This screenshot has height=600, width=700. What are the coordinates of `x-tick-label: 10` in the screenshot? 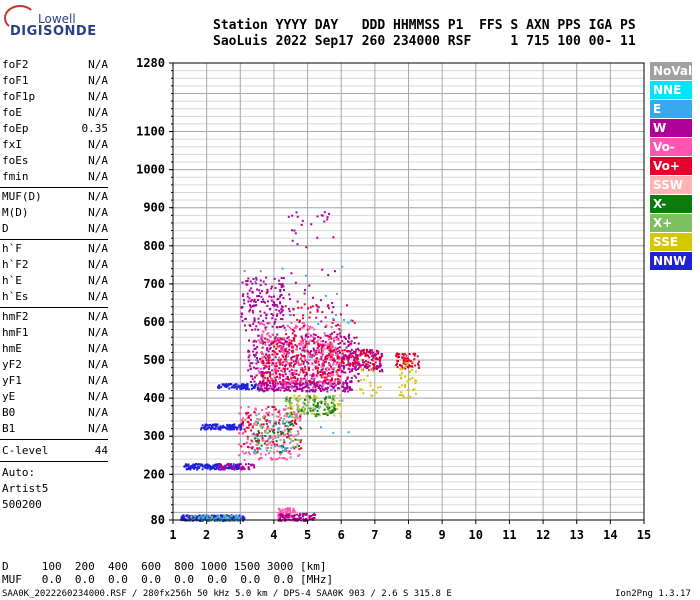 It's located at (476, 535).